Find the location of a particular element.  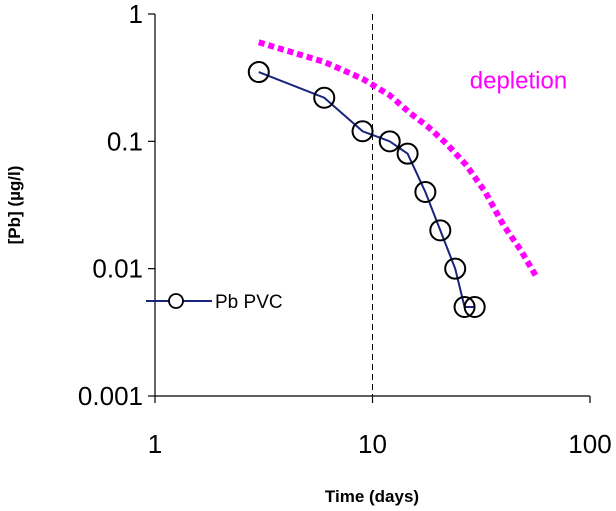

y-ticks: 1 0.1 0.01 0.001 is located at coordinates (116, 205).